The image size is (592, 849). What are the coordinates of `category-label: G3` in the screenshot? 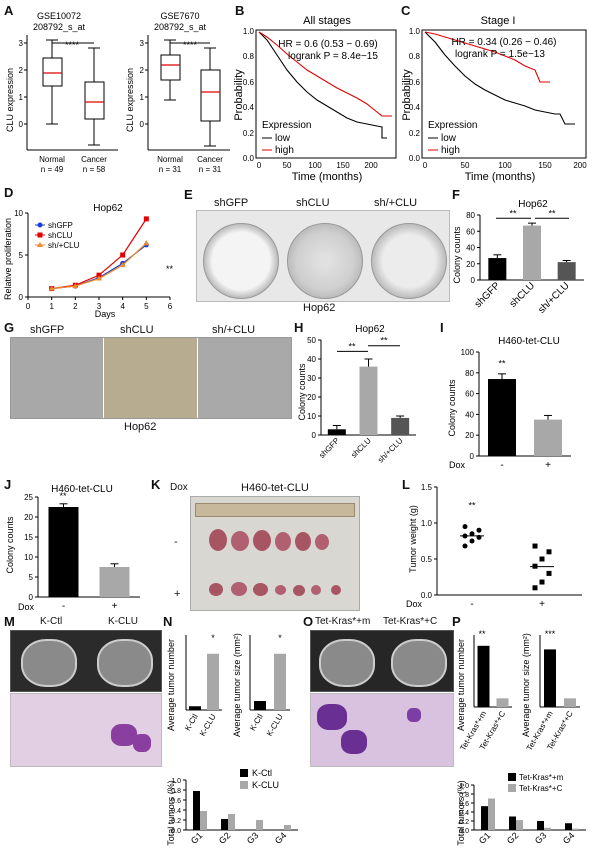 It's located at (253, 838).